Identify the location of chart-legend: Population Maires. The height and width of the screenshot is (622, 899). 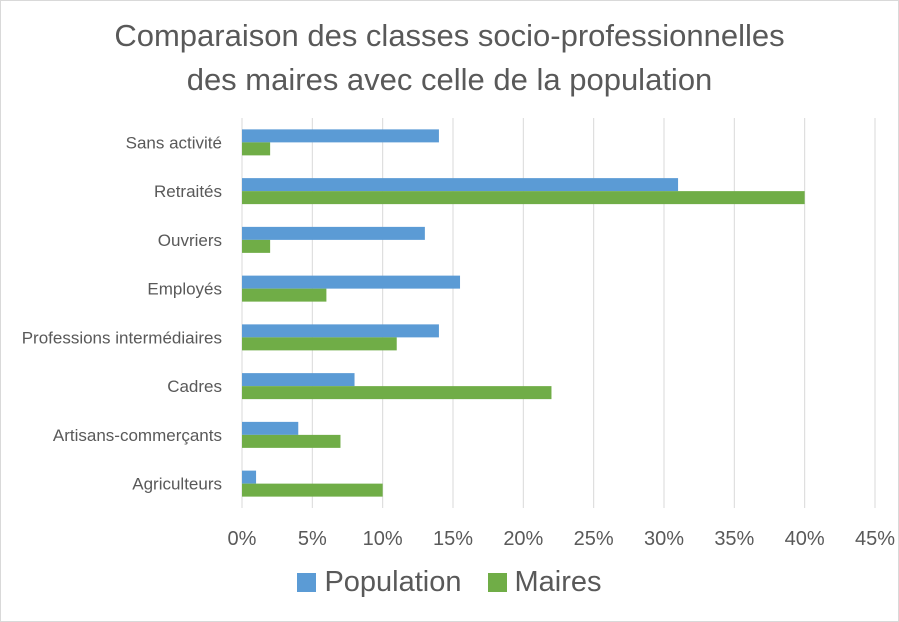
(449, 582).